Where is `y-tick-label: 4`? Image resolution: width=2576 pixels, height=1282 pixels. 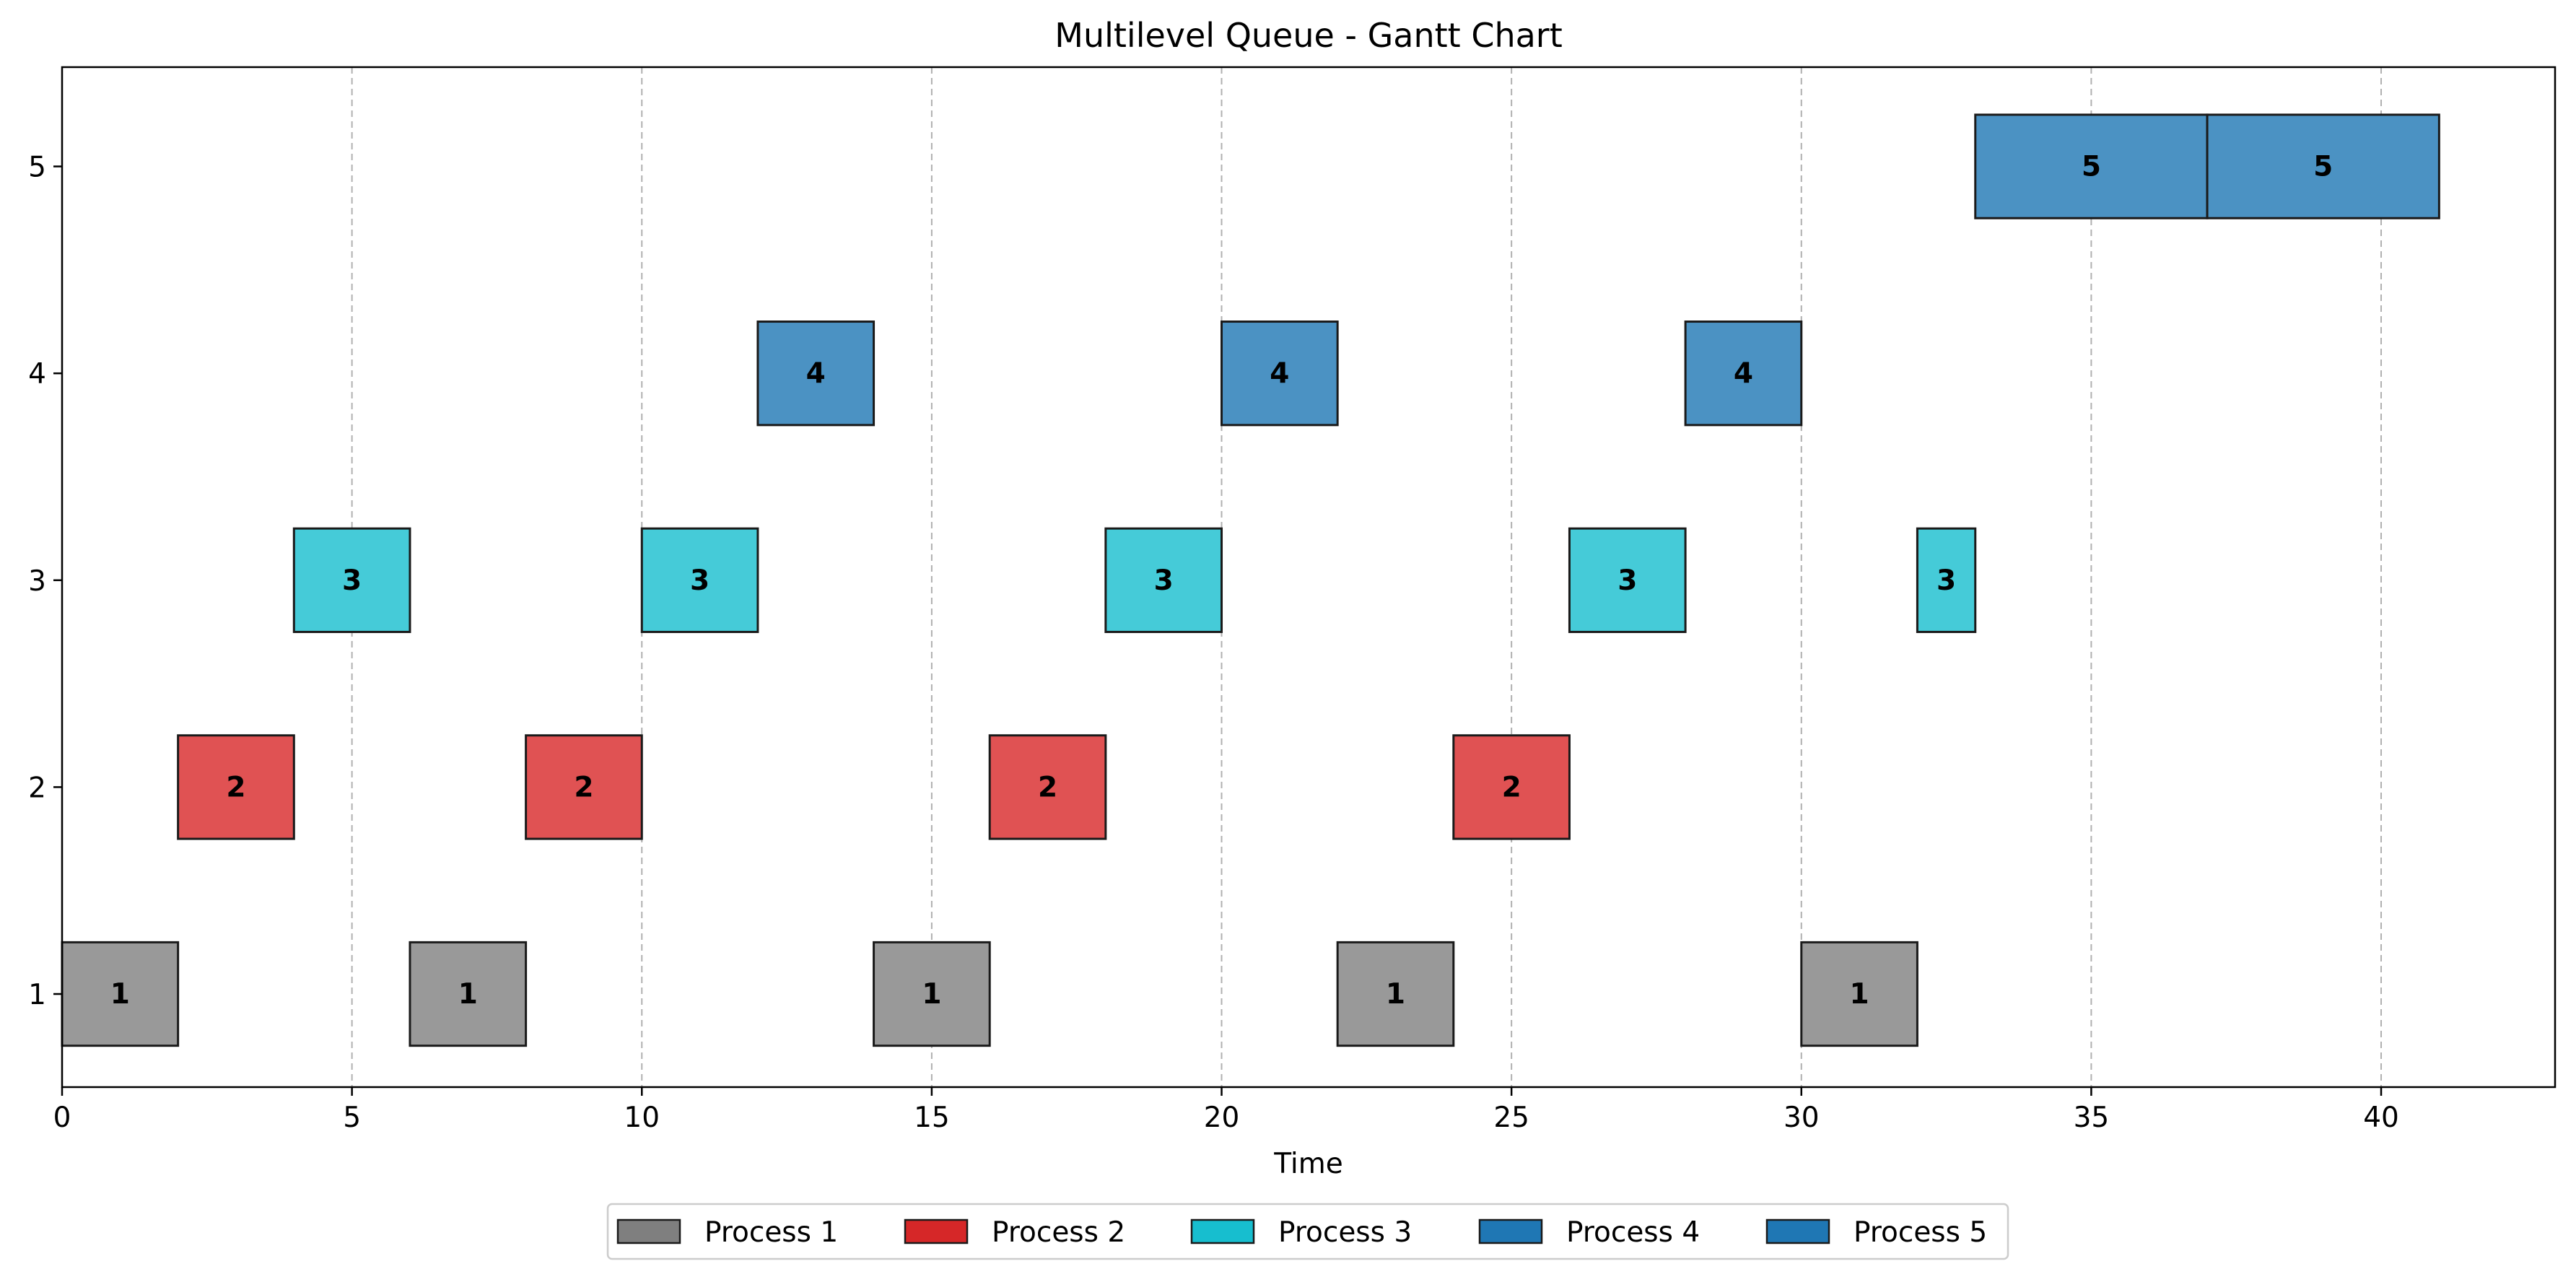 y-tick-label: 4 is located at coordinates (37, 374).